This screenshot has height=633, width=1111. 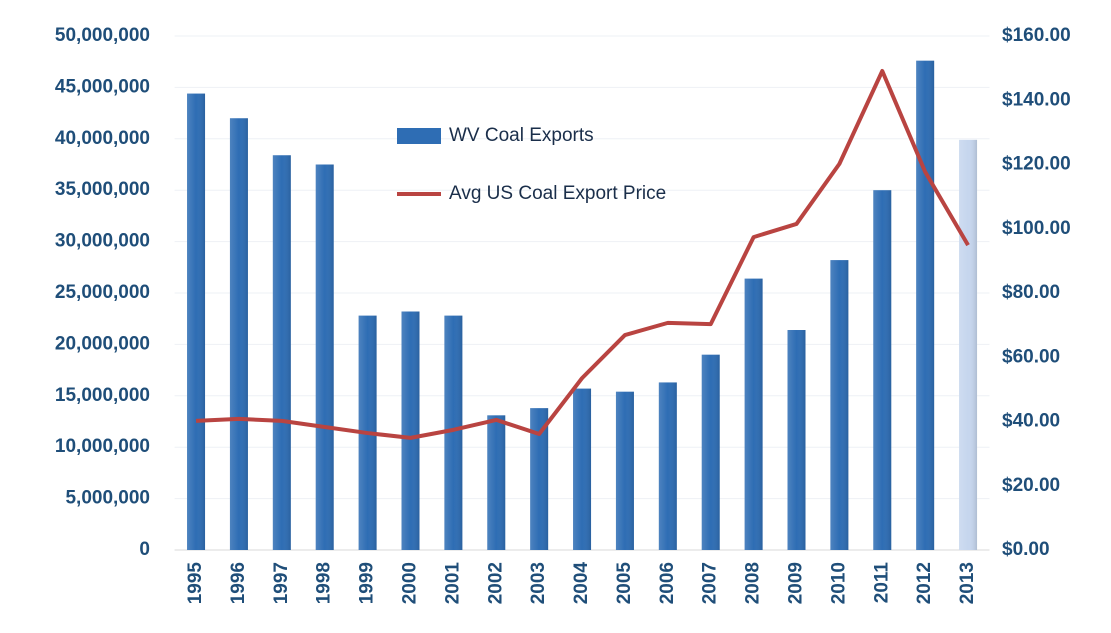 What do you see at coordinates (1031, 356) in the screenshot?
I see `y2-tick-label: $60.00` at bounding box center [1031, 356].